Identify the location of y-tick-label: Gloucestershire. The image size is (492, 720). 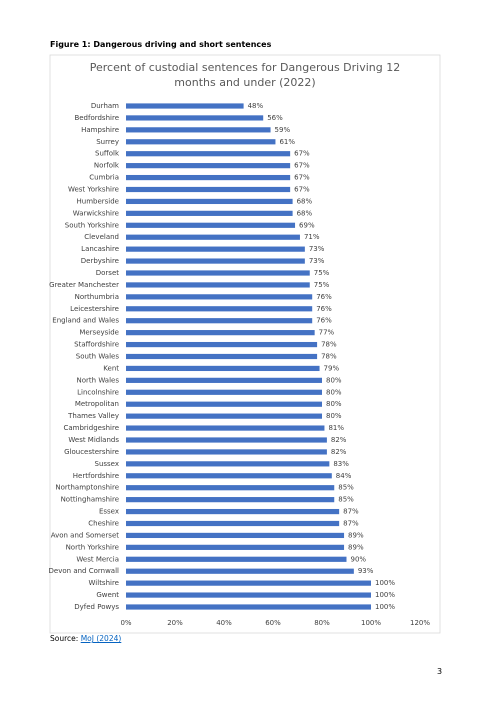
(91, 452).